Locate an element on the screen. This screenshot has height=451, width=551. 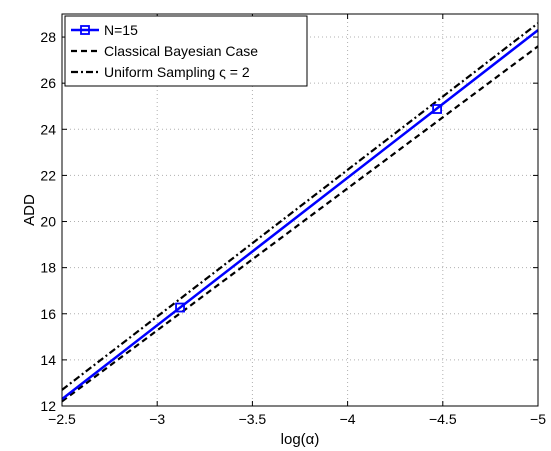
legend-entry-2: Uniform Sampling ς = 2 is located at coordinates (177, 72).